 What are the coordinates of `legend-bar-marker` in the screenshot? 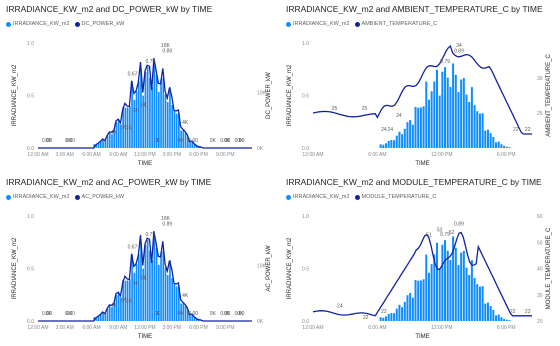 It's located at (288, 24).